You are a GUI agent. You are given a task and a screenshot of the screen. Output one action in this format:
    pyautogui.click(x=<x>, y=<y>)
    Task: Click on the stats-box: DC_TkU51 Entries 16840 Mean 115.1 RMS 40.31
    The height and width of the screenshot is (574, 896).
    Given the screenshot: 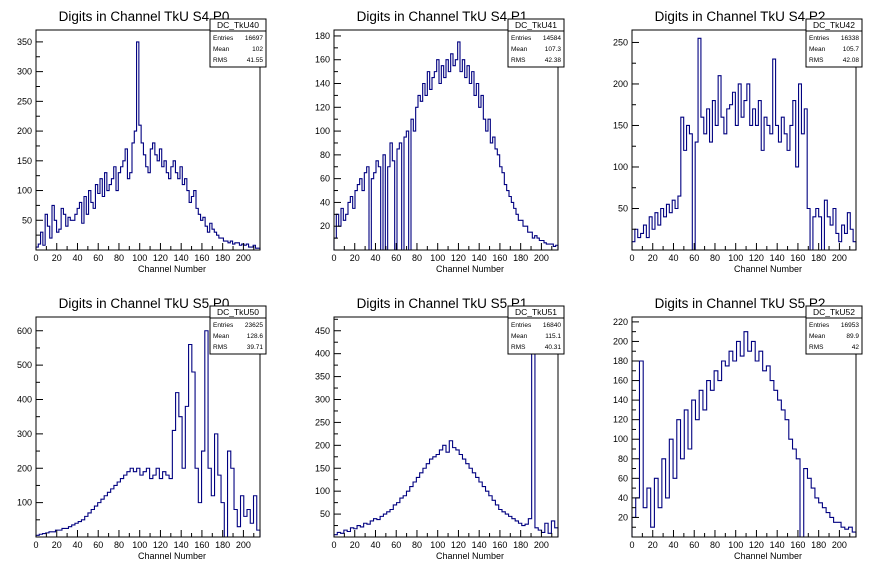 What is the action you would take?
    pyautogui.click(x=536, y=330)
    